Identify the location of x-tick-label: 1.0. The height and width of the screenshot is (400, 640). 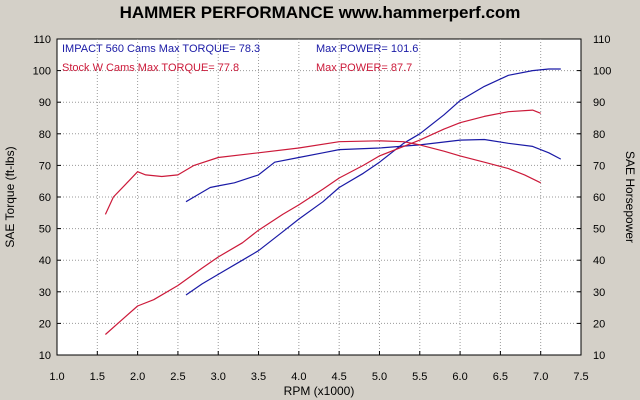
(56, 377).